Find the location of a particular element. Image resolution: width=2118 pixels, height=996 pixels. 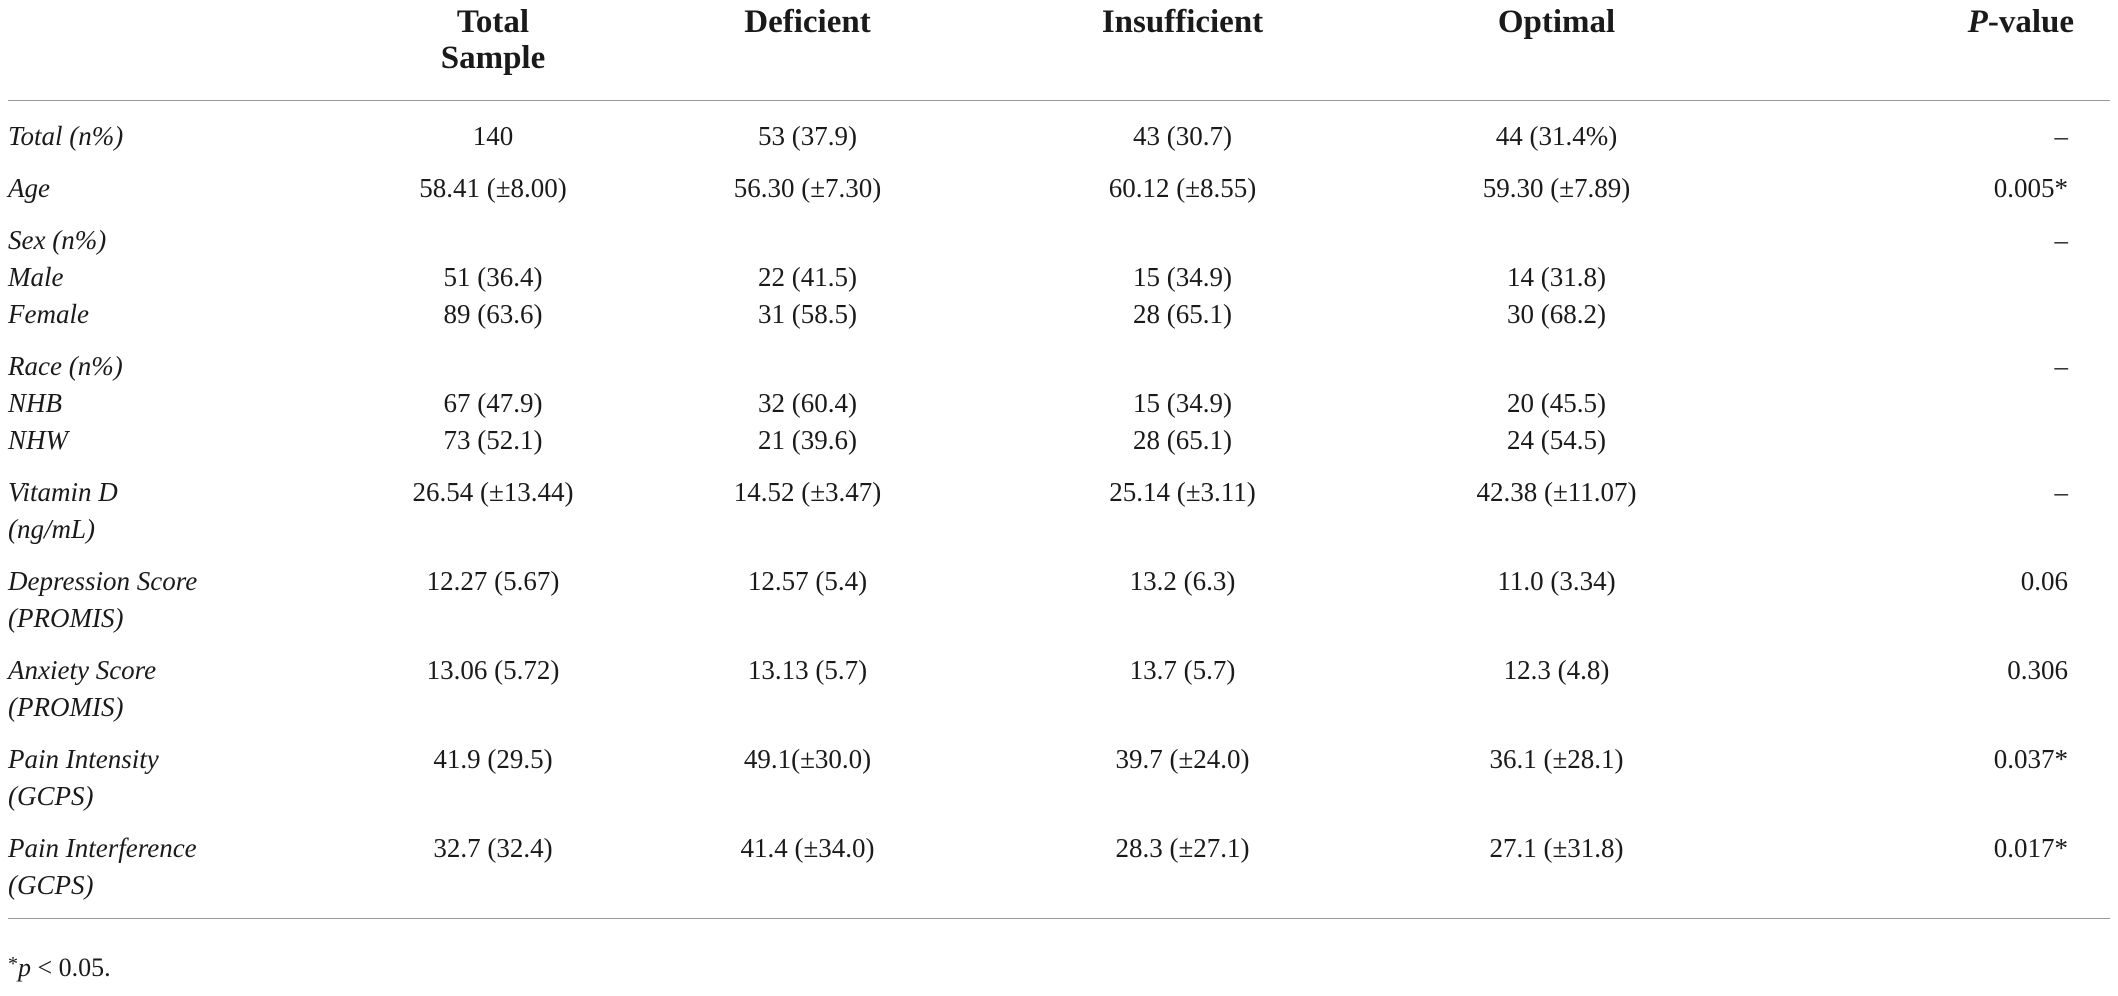

cell-p-value: 0.017* is located at coordinates (1926, 867).